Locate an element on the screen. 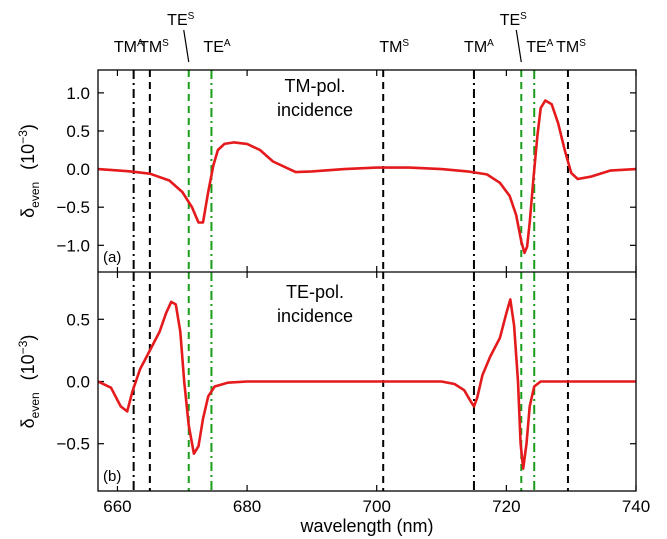  mode-label-TM-sym-1: TMS is located at coordinates (154, 47).